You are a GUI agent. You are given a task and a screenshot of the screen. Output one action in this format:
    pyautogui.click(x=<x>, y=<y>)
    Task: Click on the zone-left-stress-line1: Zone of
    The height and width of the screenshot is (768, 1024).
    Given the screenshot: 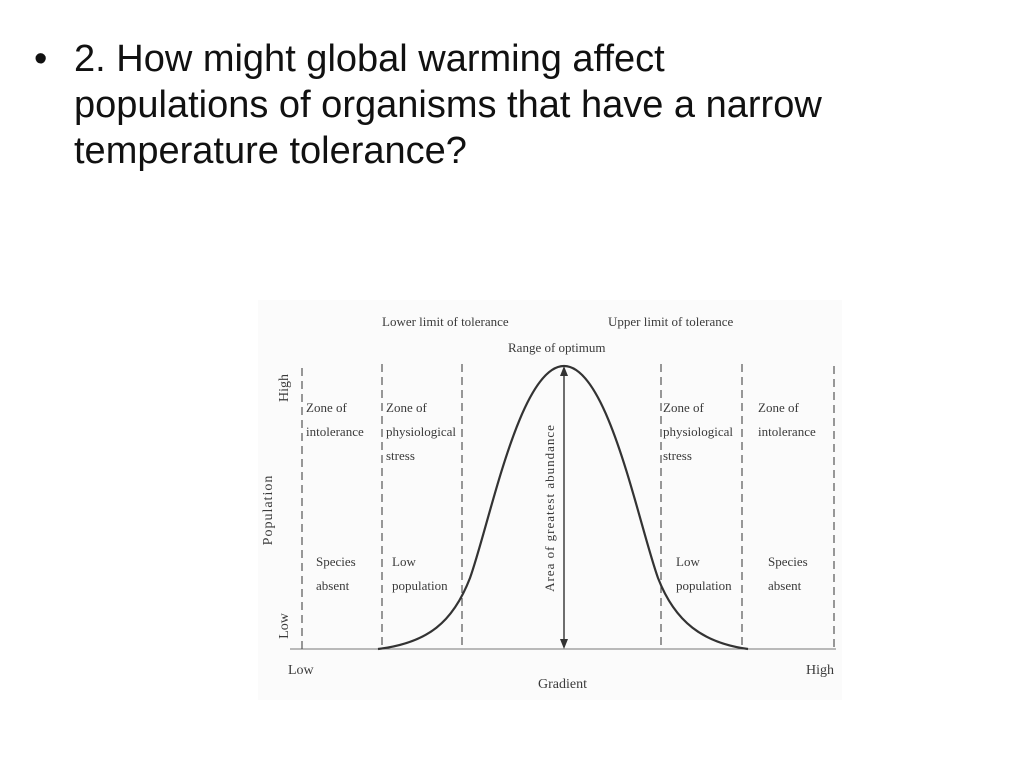 What is the action you would take?
    pyautogui.click(x=406, y=407)
    